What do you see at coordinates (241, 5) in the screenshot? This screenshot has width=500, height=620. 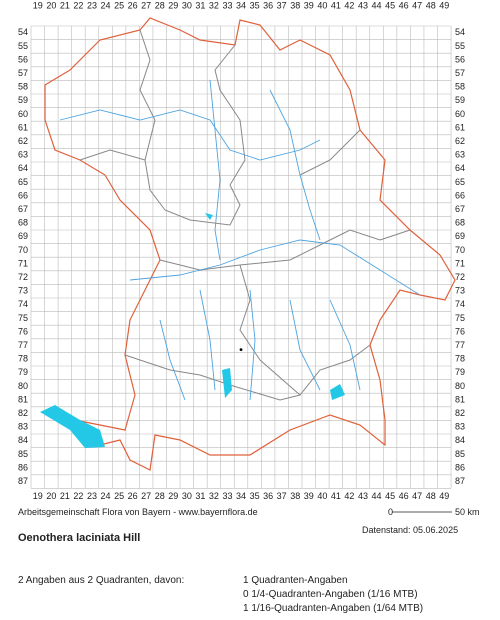 I see `x-label: 34` at bounding box center [241, 5].